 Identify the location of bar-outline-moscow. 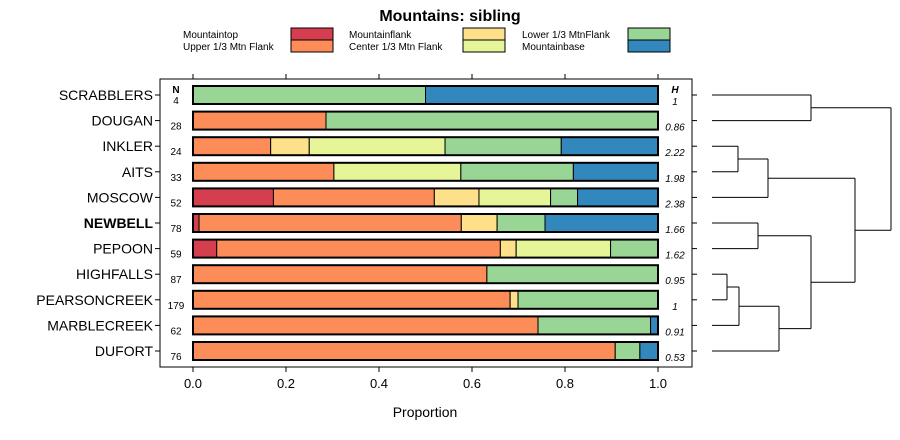
(425, 197).